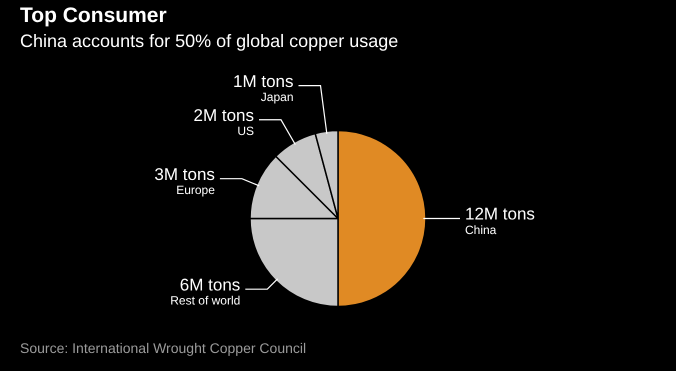 Image resolution: width=676 pixels, height=371 pixels. What do you see at coordinates (277, 97) in the screenshot?
I see `slice-label: Japan` at bounding box center [277, 97].